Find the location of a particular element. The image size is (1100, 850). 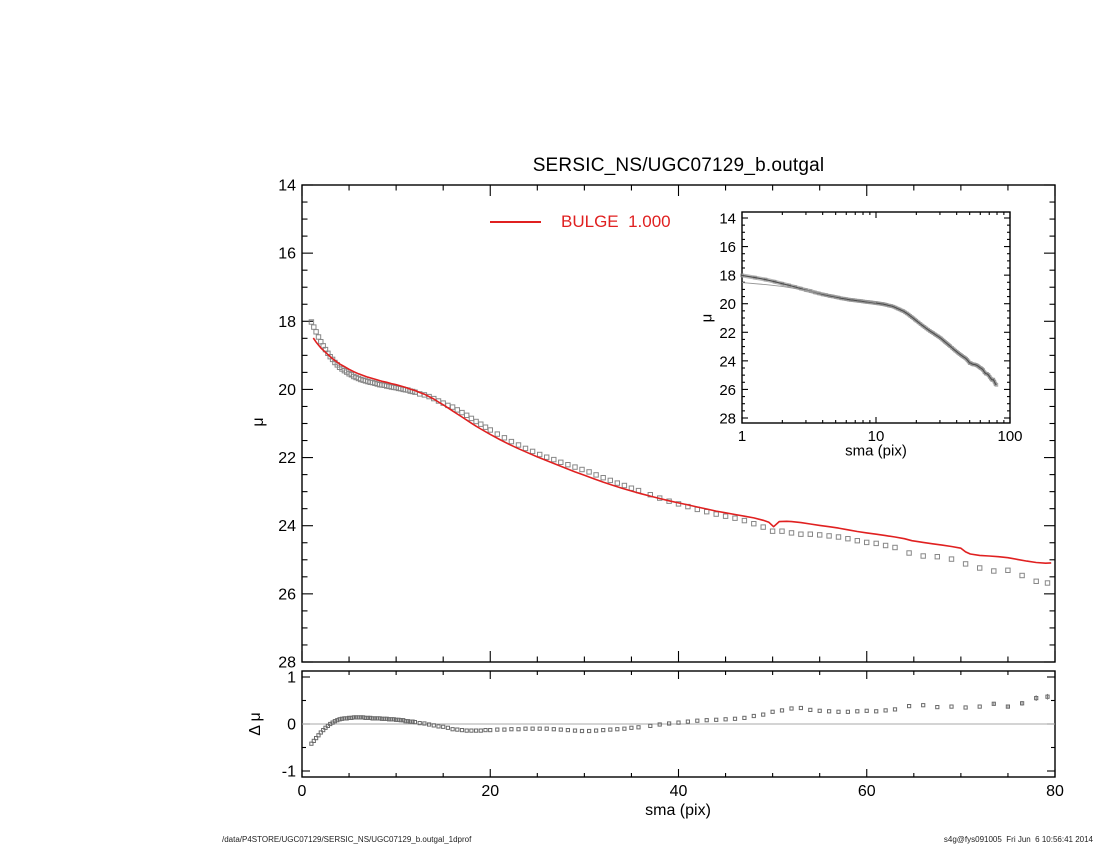

inset-y-tick-label: 28 is located at coordinates (727, 419).